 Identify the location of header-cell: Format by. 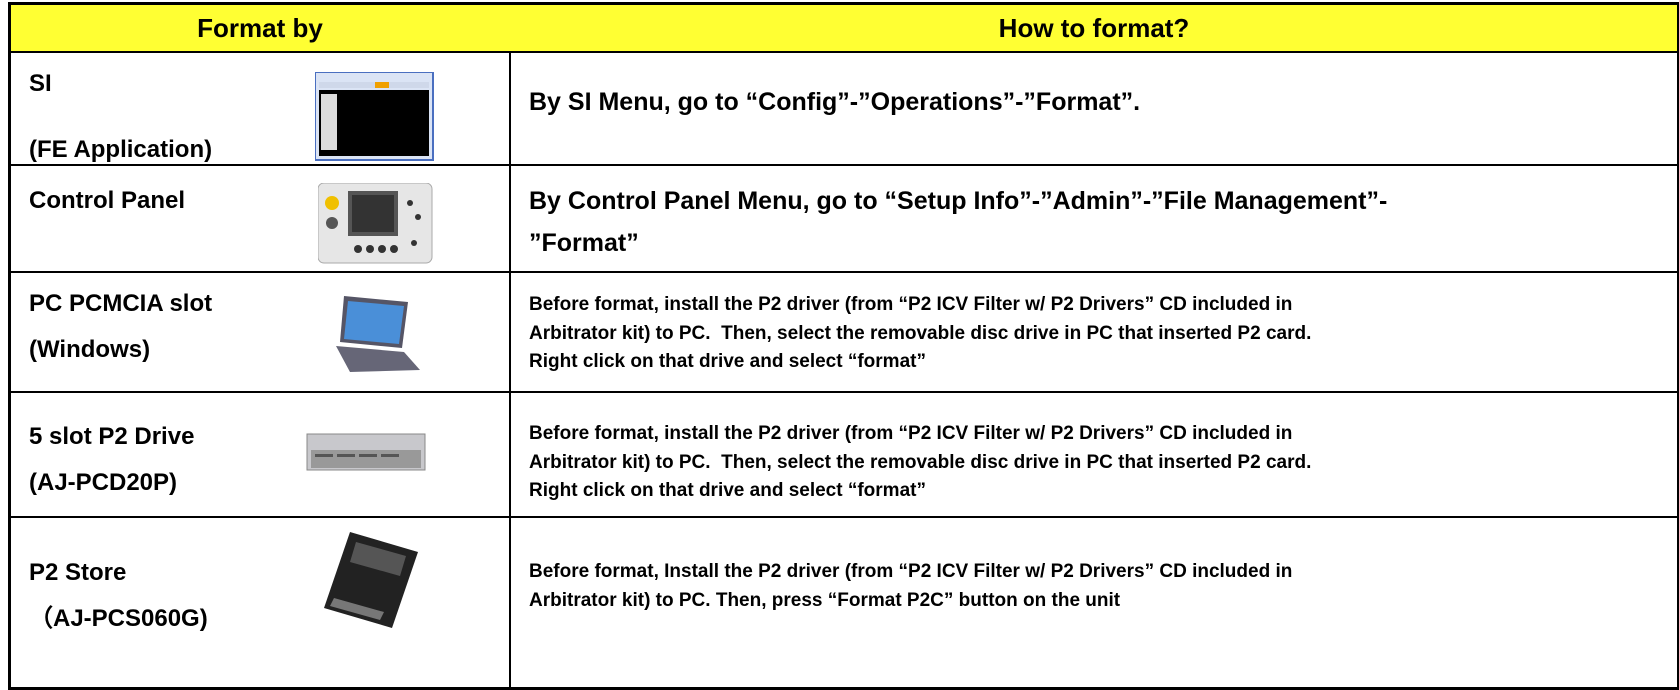
(260, 27).